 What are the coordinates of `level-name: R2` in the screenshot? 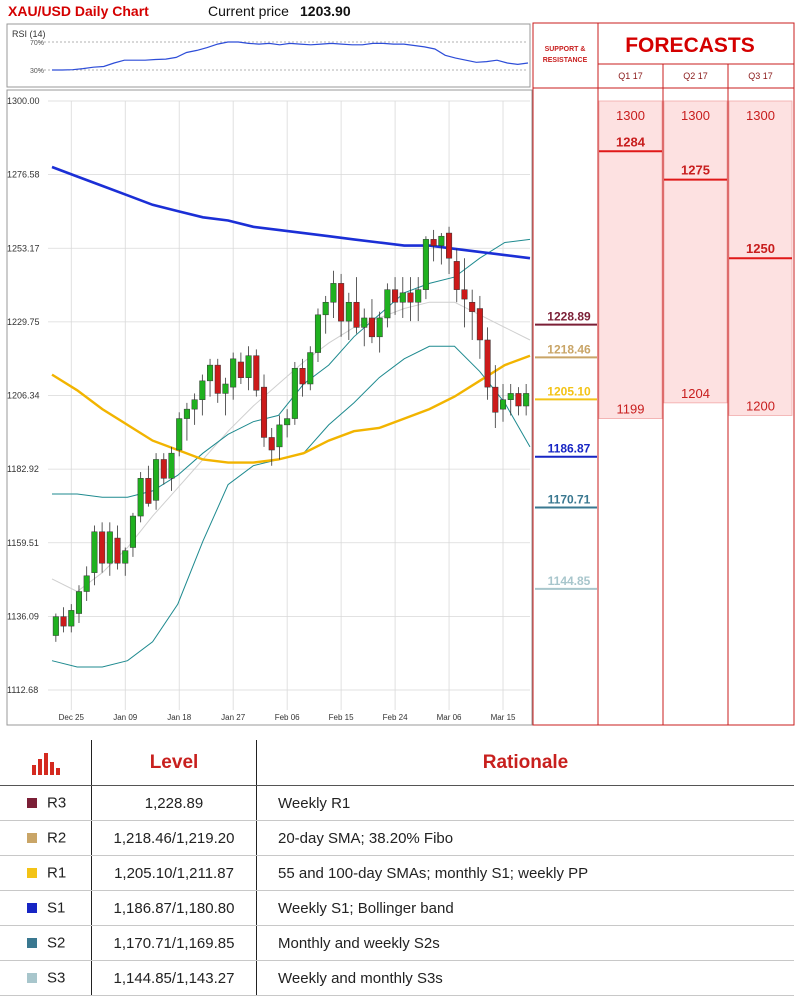 It's located at (57, 838).